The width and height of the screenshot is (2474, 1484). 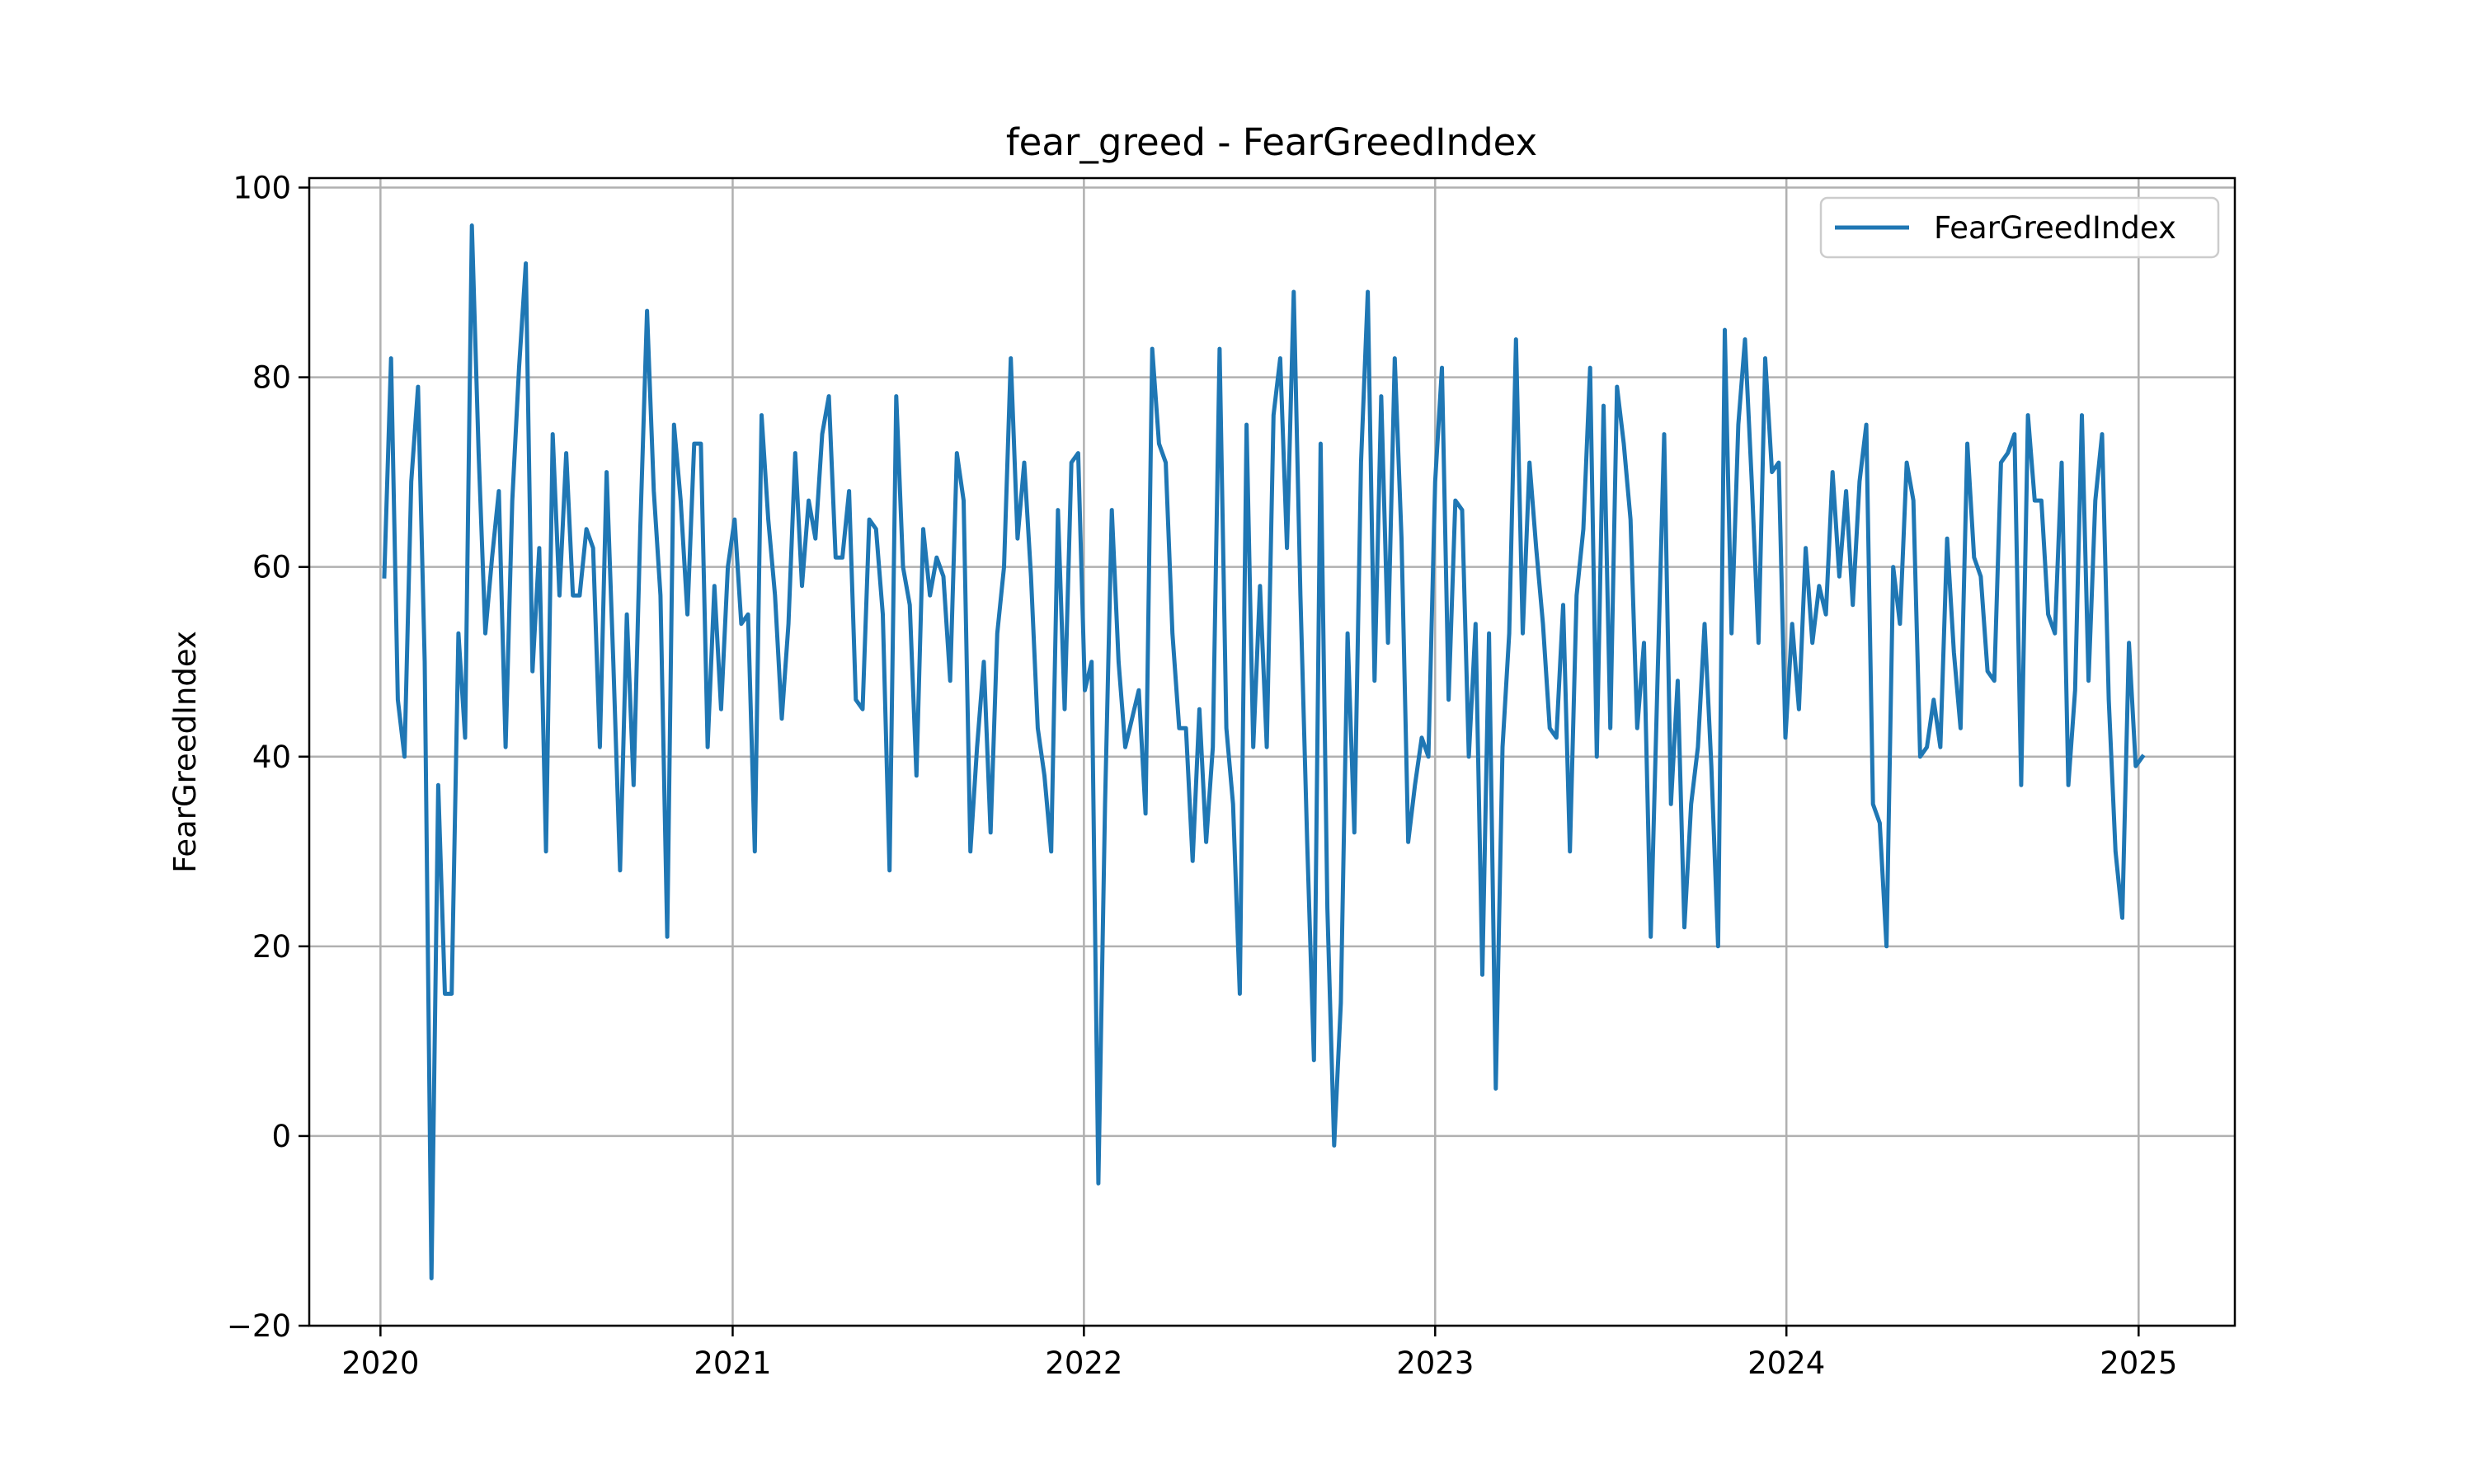 What do you see at coordinates (281, 1136) in the screenshot?
I see `y-tick-label: 0` at bounding box center [281, 1136].